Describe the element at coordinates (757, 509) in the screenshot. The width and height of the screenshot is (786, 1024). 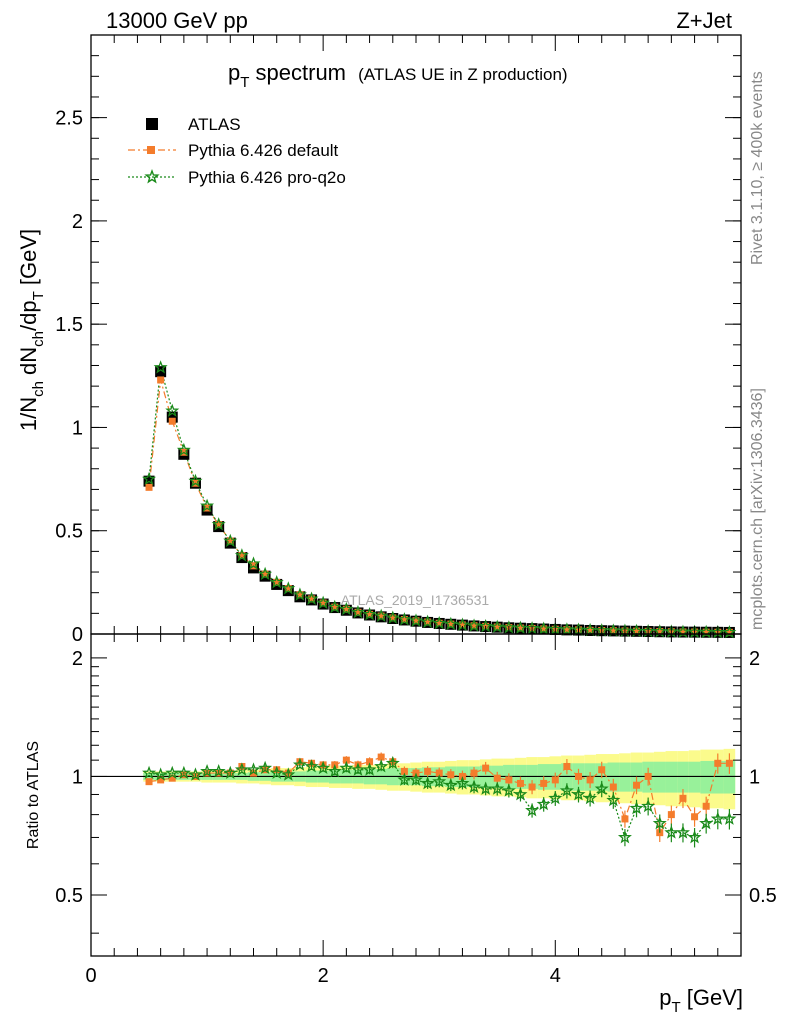
I see `mcplots-label: mcplots.cern.ch [arXiv:1306.3436]` at that location.